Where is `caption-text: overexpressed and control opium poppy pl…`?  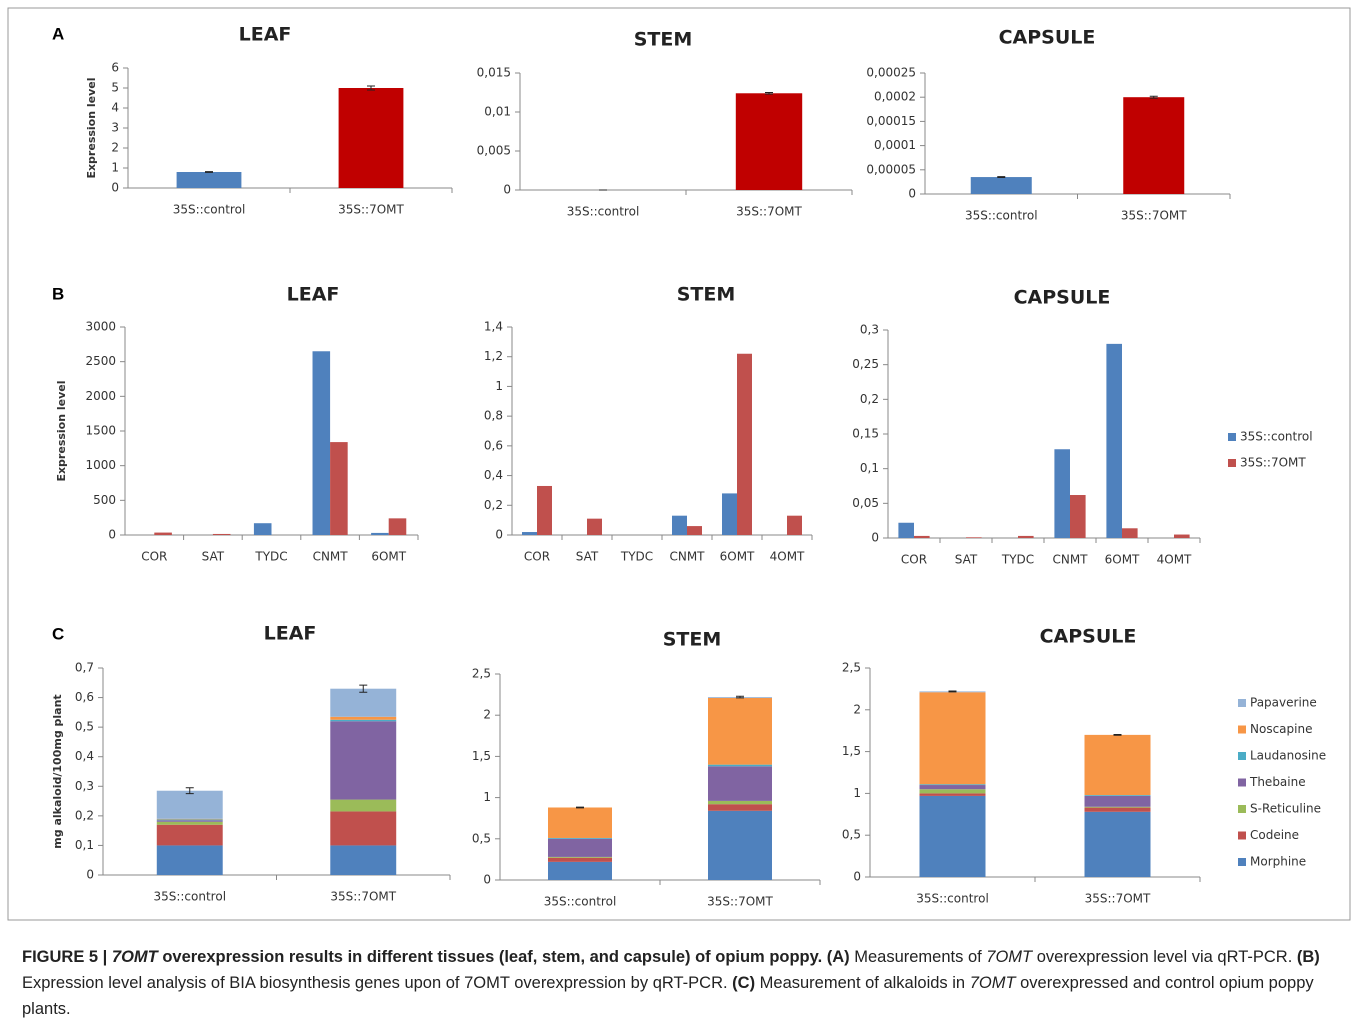 caption-text: overexpressed and control opium poppy pl… is located at coordinates (668, 996).